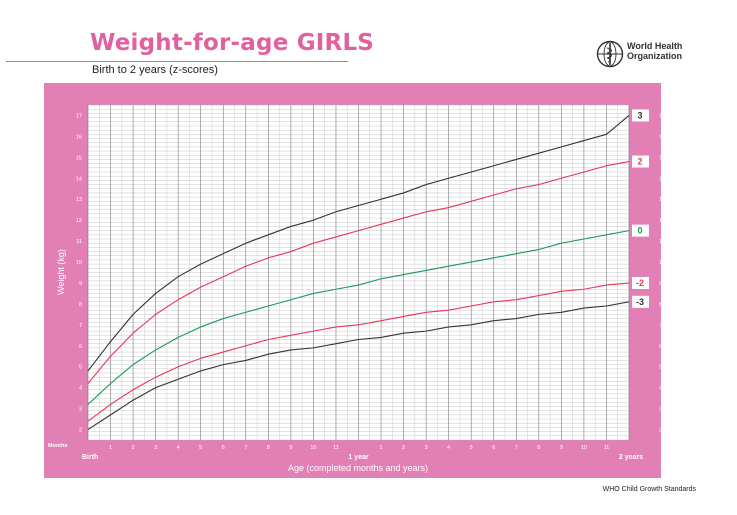 This screenshot has width=737, height=515. I want to click on zscore-label: -3, so click(640, 302).